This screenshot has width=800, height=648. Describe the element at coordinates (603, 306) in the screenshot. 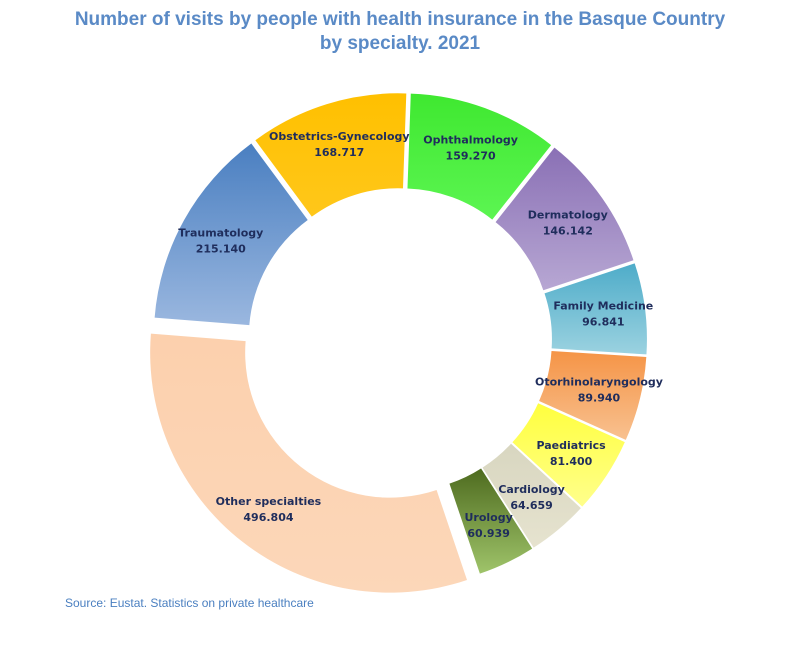

I see `label-family-medicine: Family Medicine` at that location.